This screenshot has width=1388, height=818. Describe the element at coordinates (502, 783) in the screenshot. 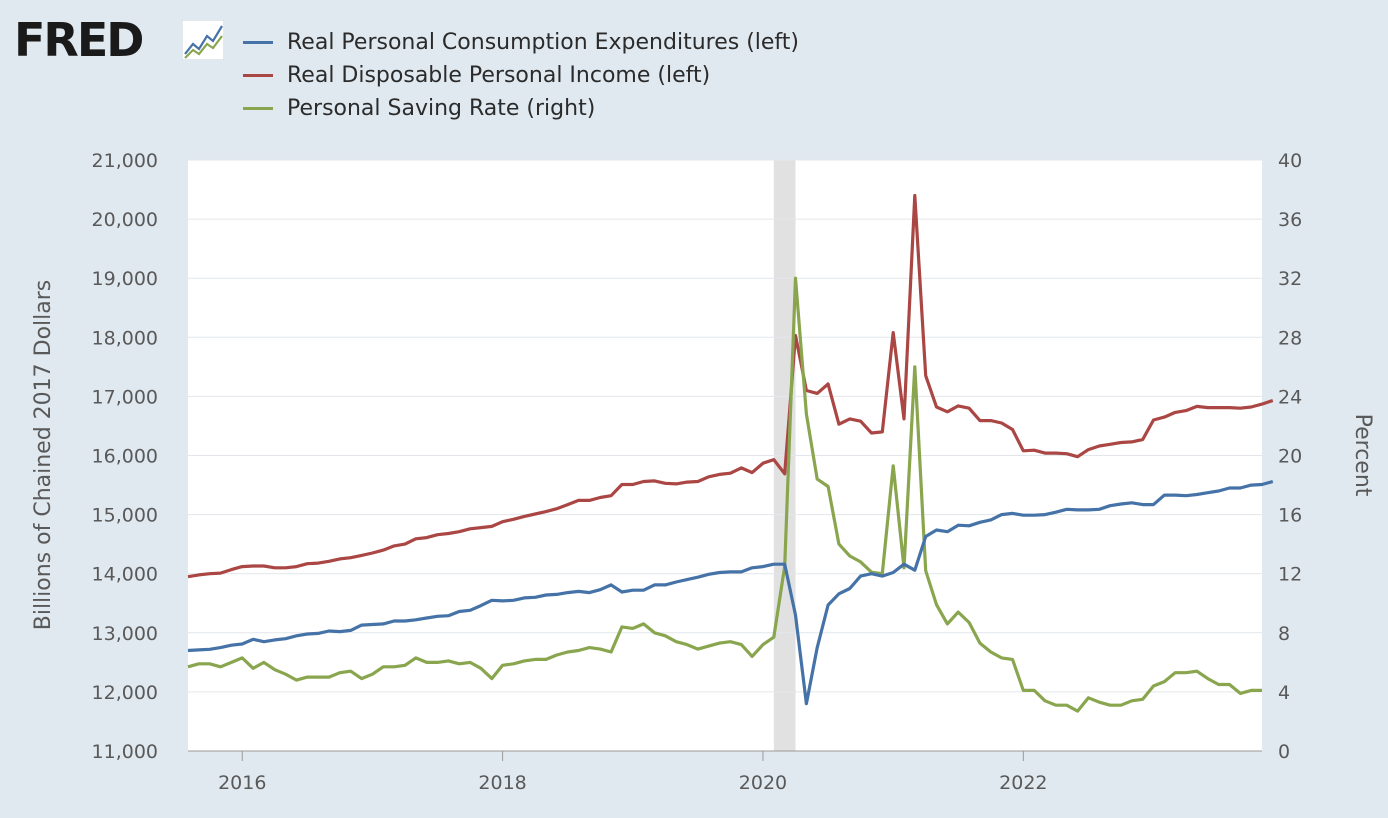

I see `x-tick-label: 2018` at that location.